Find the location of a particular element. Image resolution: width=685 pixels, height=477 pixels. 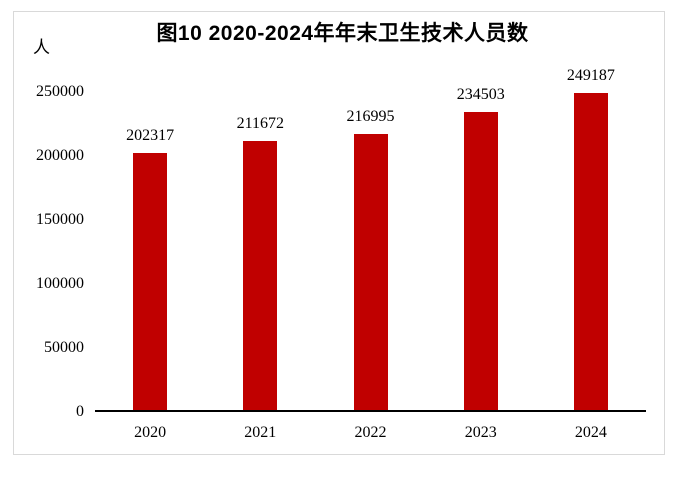

bar-2020 is located at coordinates (150, 282).